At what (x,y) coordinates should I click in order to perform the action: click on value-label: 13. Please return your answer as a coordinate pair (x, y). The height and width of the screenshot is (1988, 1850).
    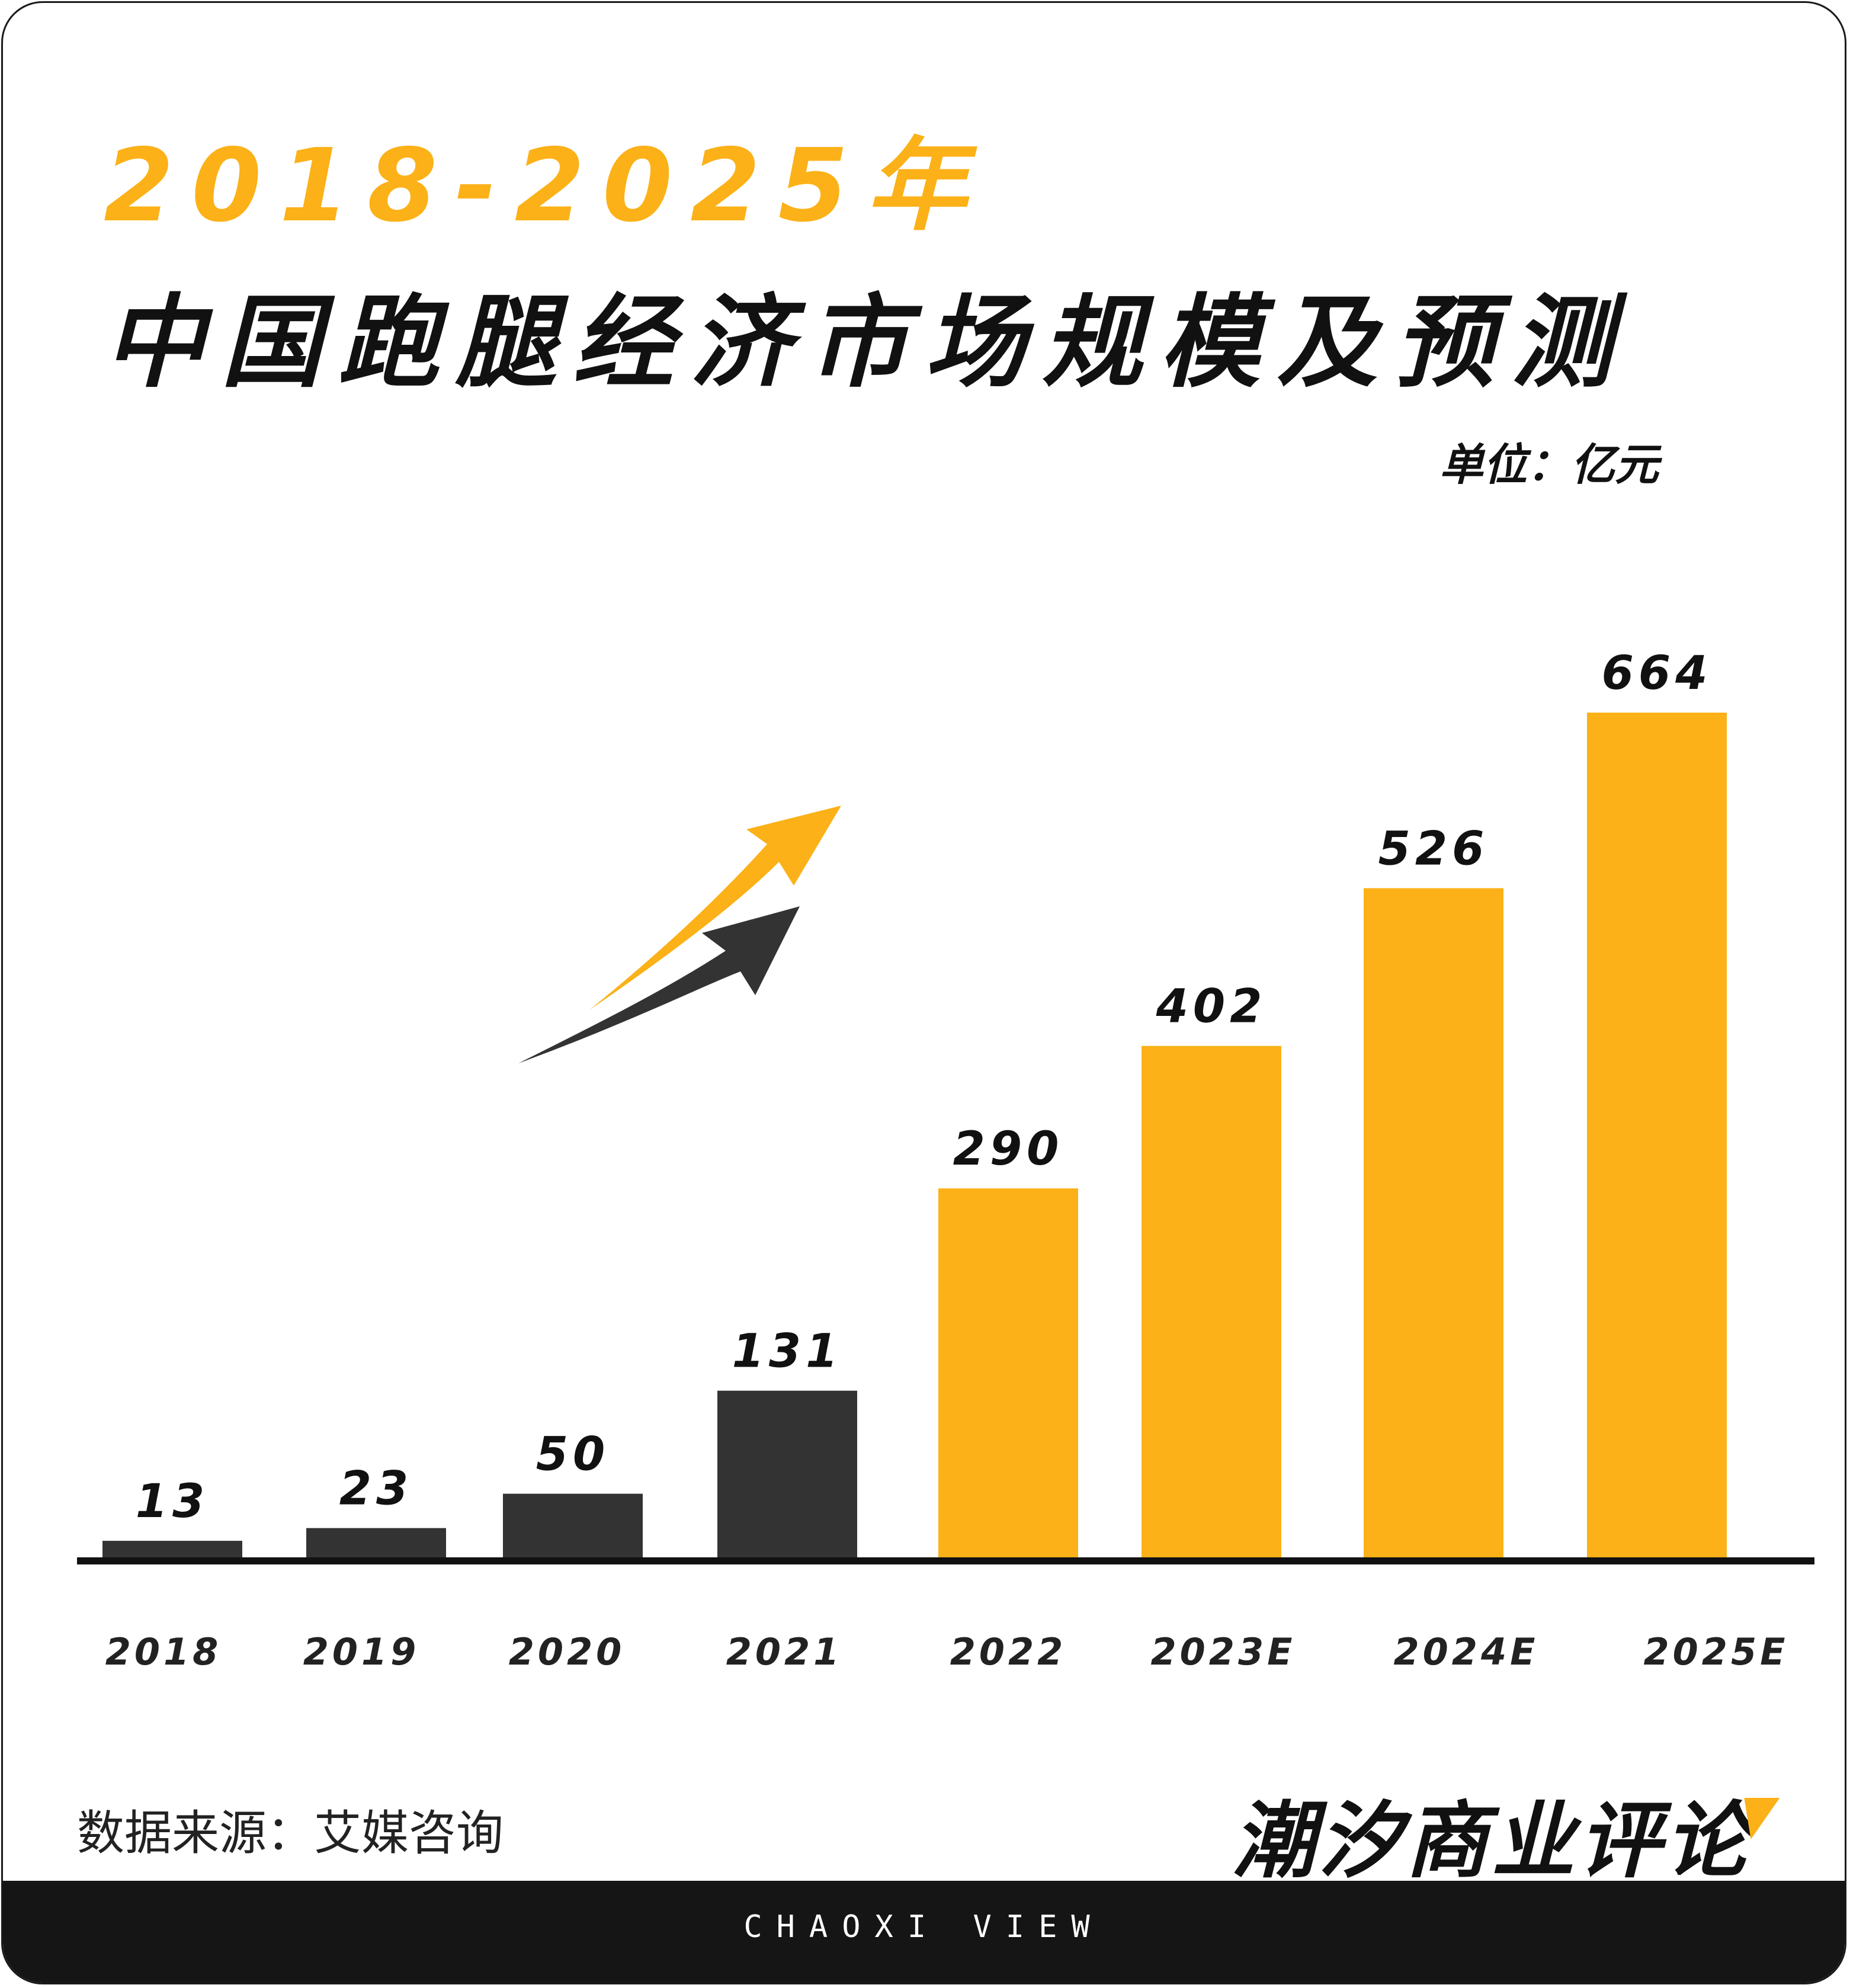
    Looking at the image, I should click on (173, 1502).